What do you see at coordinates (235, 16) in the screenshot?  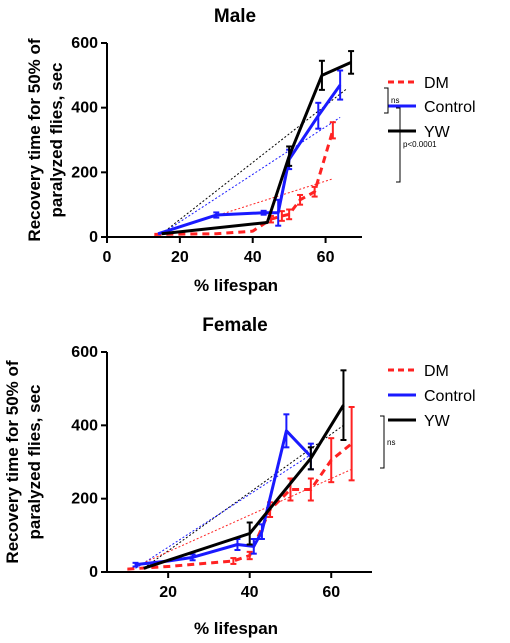 I see `chart-title: Male` at bounding box center [235, 16].